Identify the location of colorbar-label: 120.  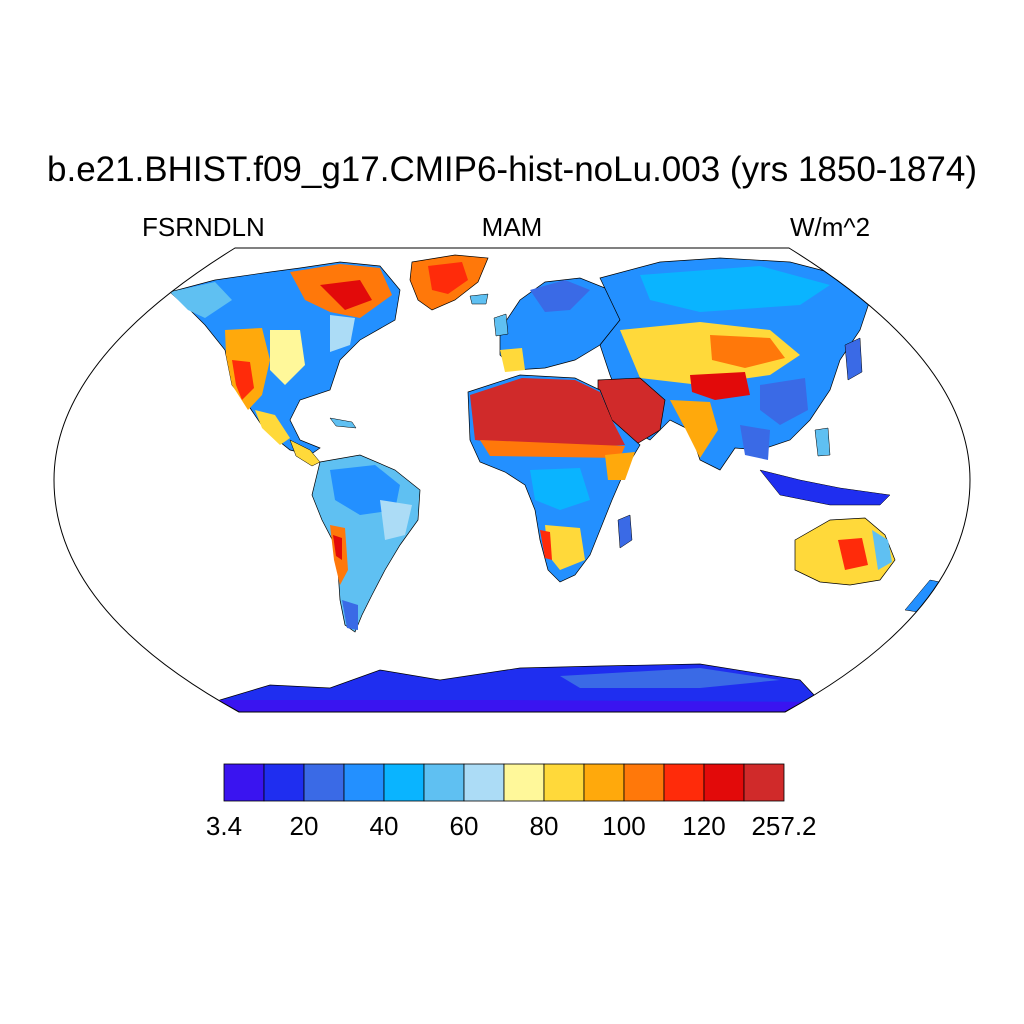
(703, 826).